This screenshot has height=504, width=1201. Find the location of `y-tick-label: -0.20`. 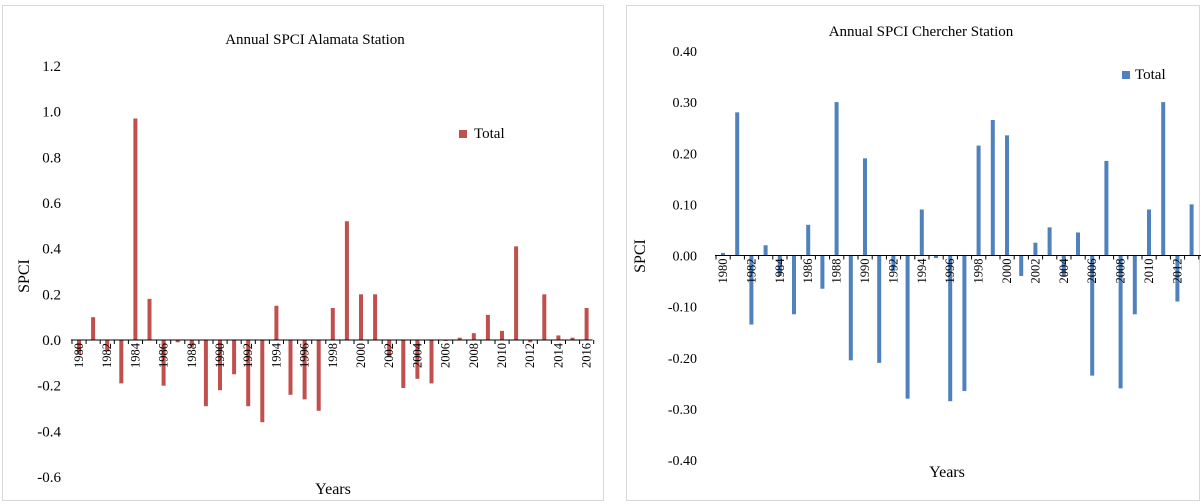

y-tick-label: -0.20 is located at coordinates (682, 359).